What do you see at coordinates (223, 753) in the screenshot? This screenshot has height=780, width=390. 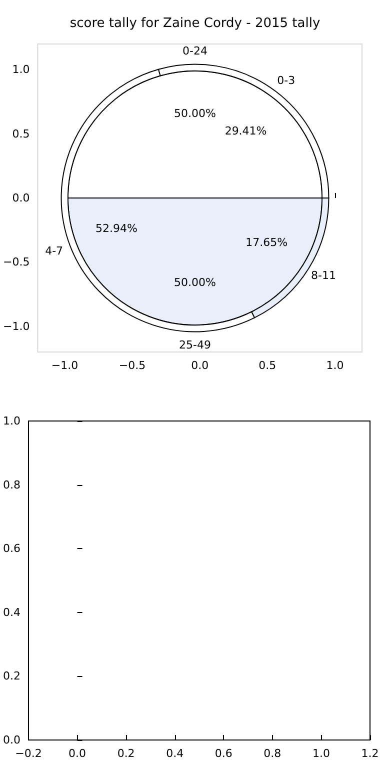 I see `x-tick-label: 0.6` at bounding box center [223, 753].